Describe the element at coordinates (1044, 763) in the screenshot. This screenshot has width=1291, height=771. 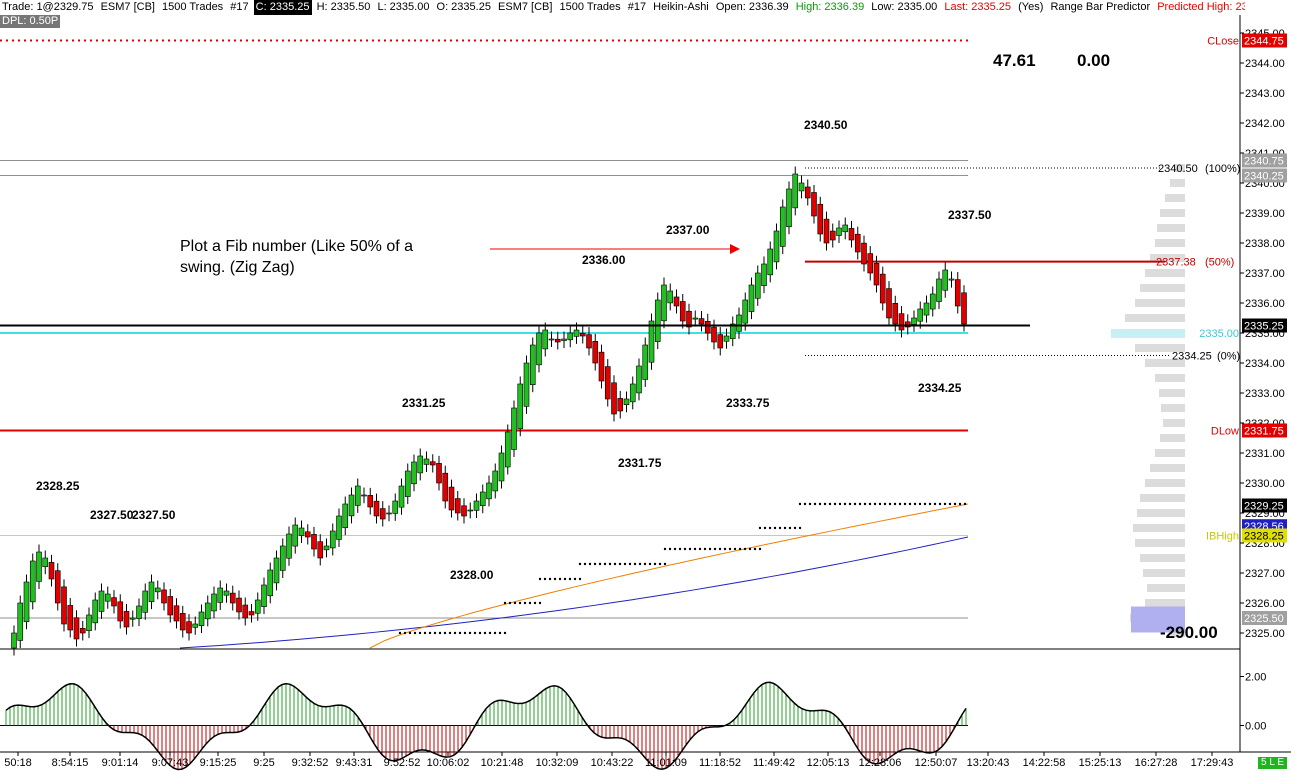
I see `x-tick-label: 14:22:58` at that location.